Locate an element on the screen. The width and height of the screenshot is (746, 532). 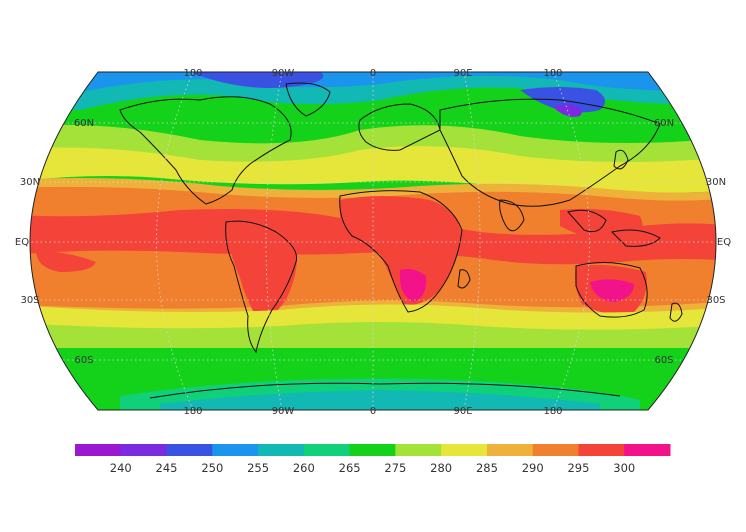
top-lon-labels: 180 90W 0 90E 180 is located at coordinates (372, 73).